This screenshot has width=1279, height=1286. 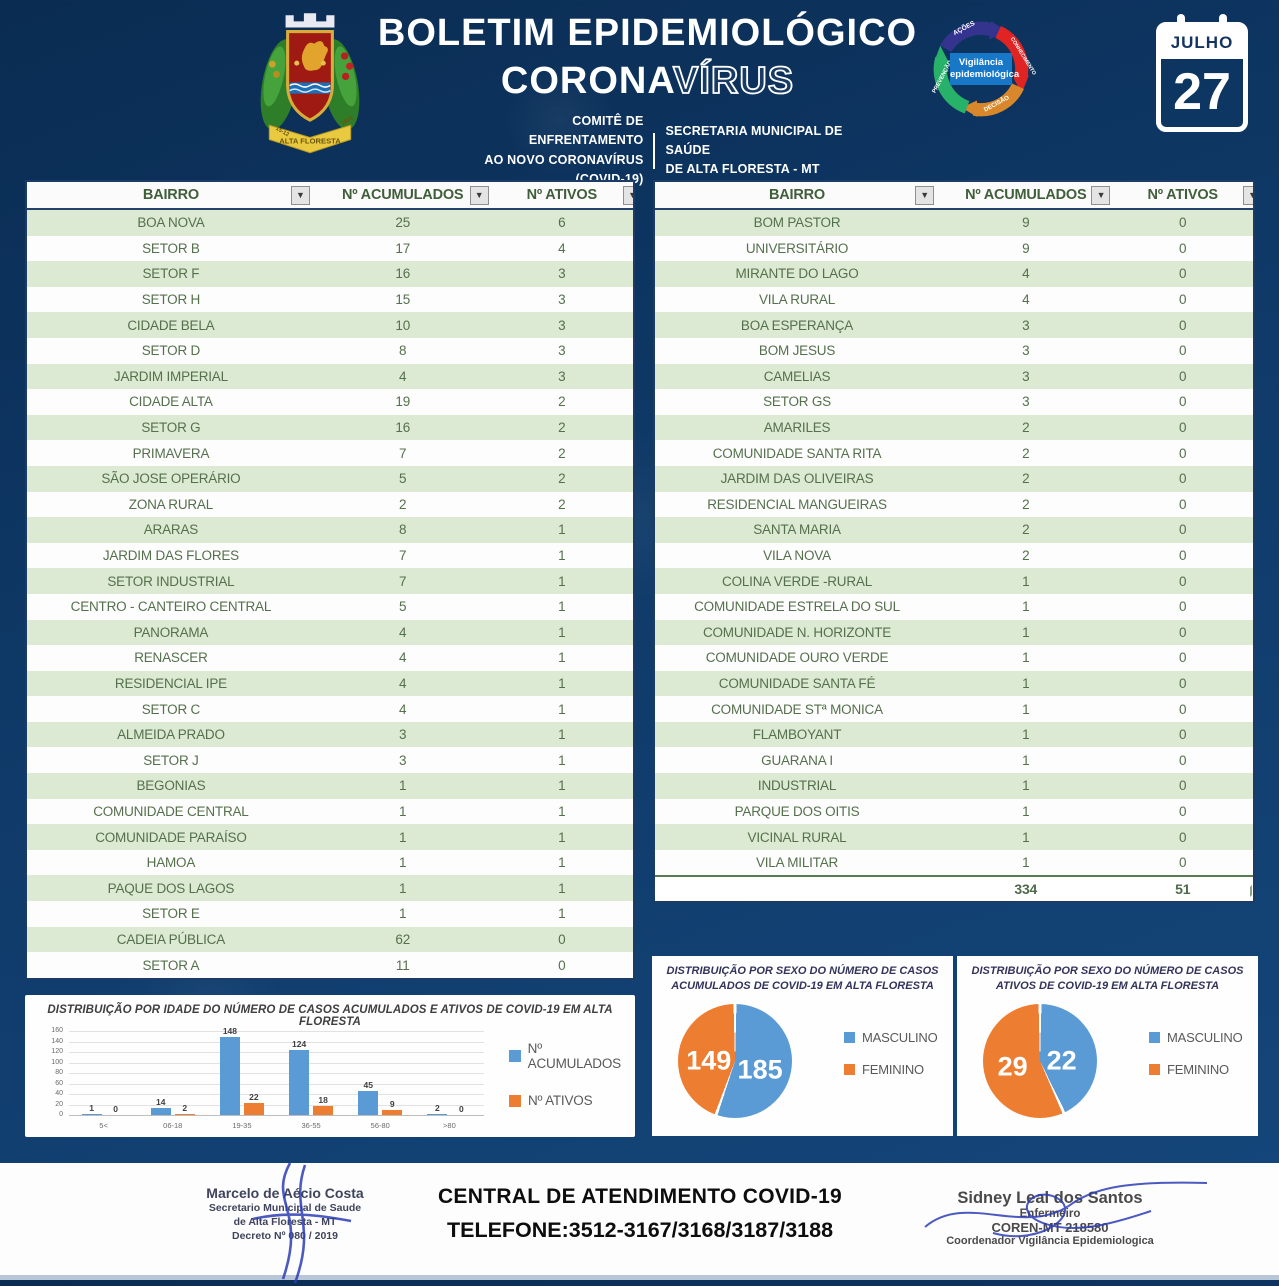 I want to click on table-row: COMUNIDADE N. HORIZONTE 1 0, so click(x=954, y=632).